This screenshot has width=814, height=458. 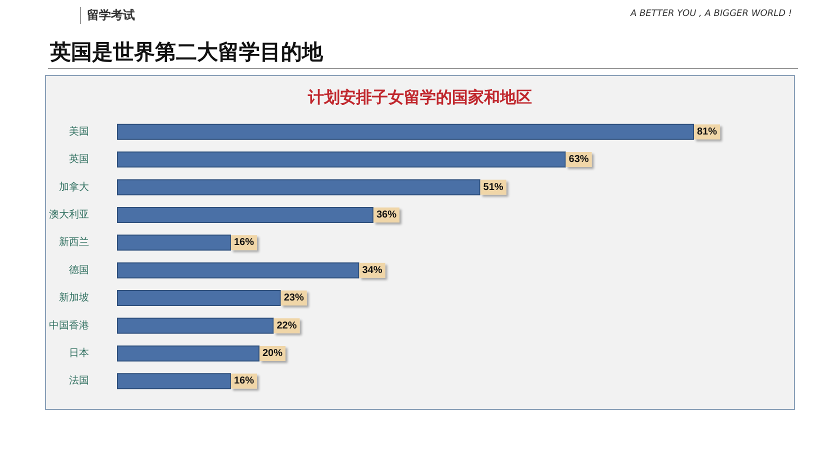 What do you see at coordinates (79, 270) in the screenshot?
I see `y-tick-label: 德国` at bounding box center [79, 270].